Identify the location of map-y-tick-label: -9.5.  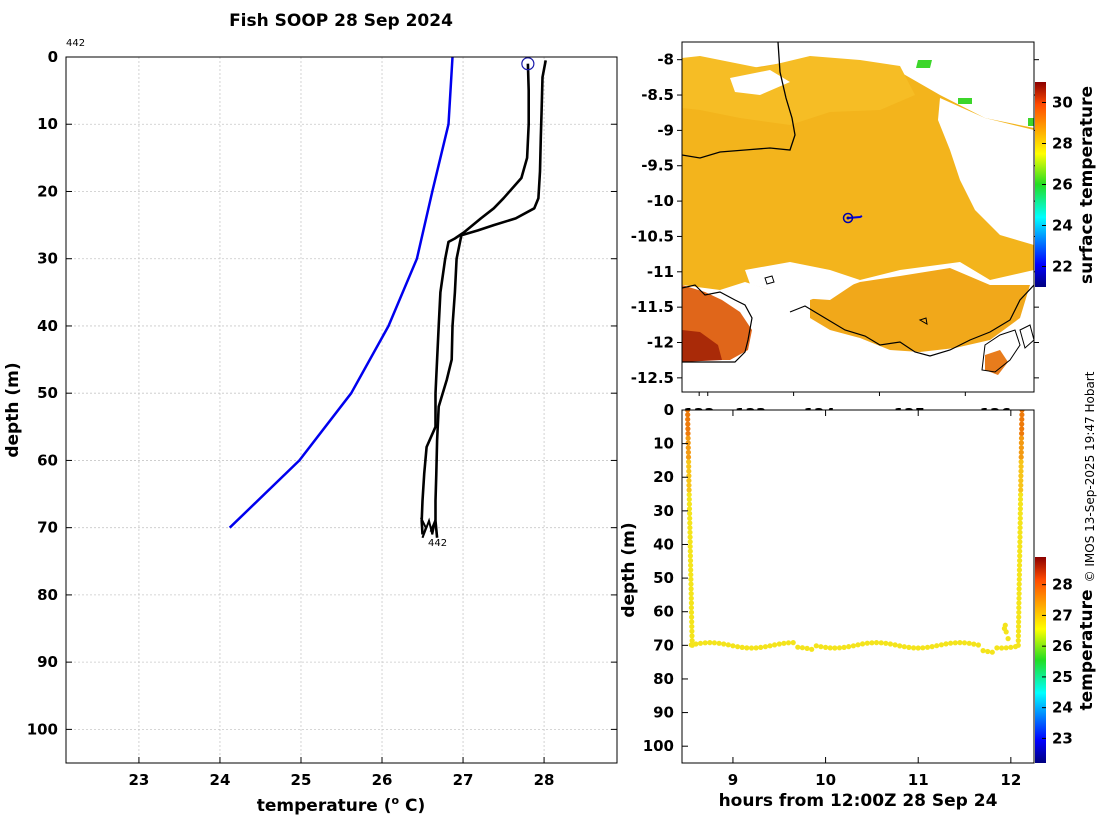
(657, 166).